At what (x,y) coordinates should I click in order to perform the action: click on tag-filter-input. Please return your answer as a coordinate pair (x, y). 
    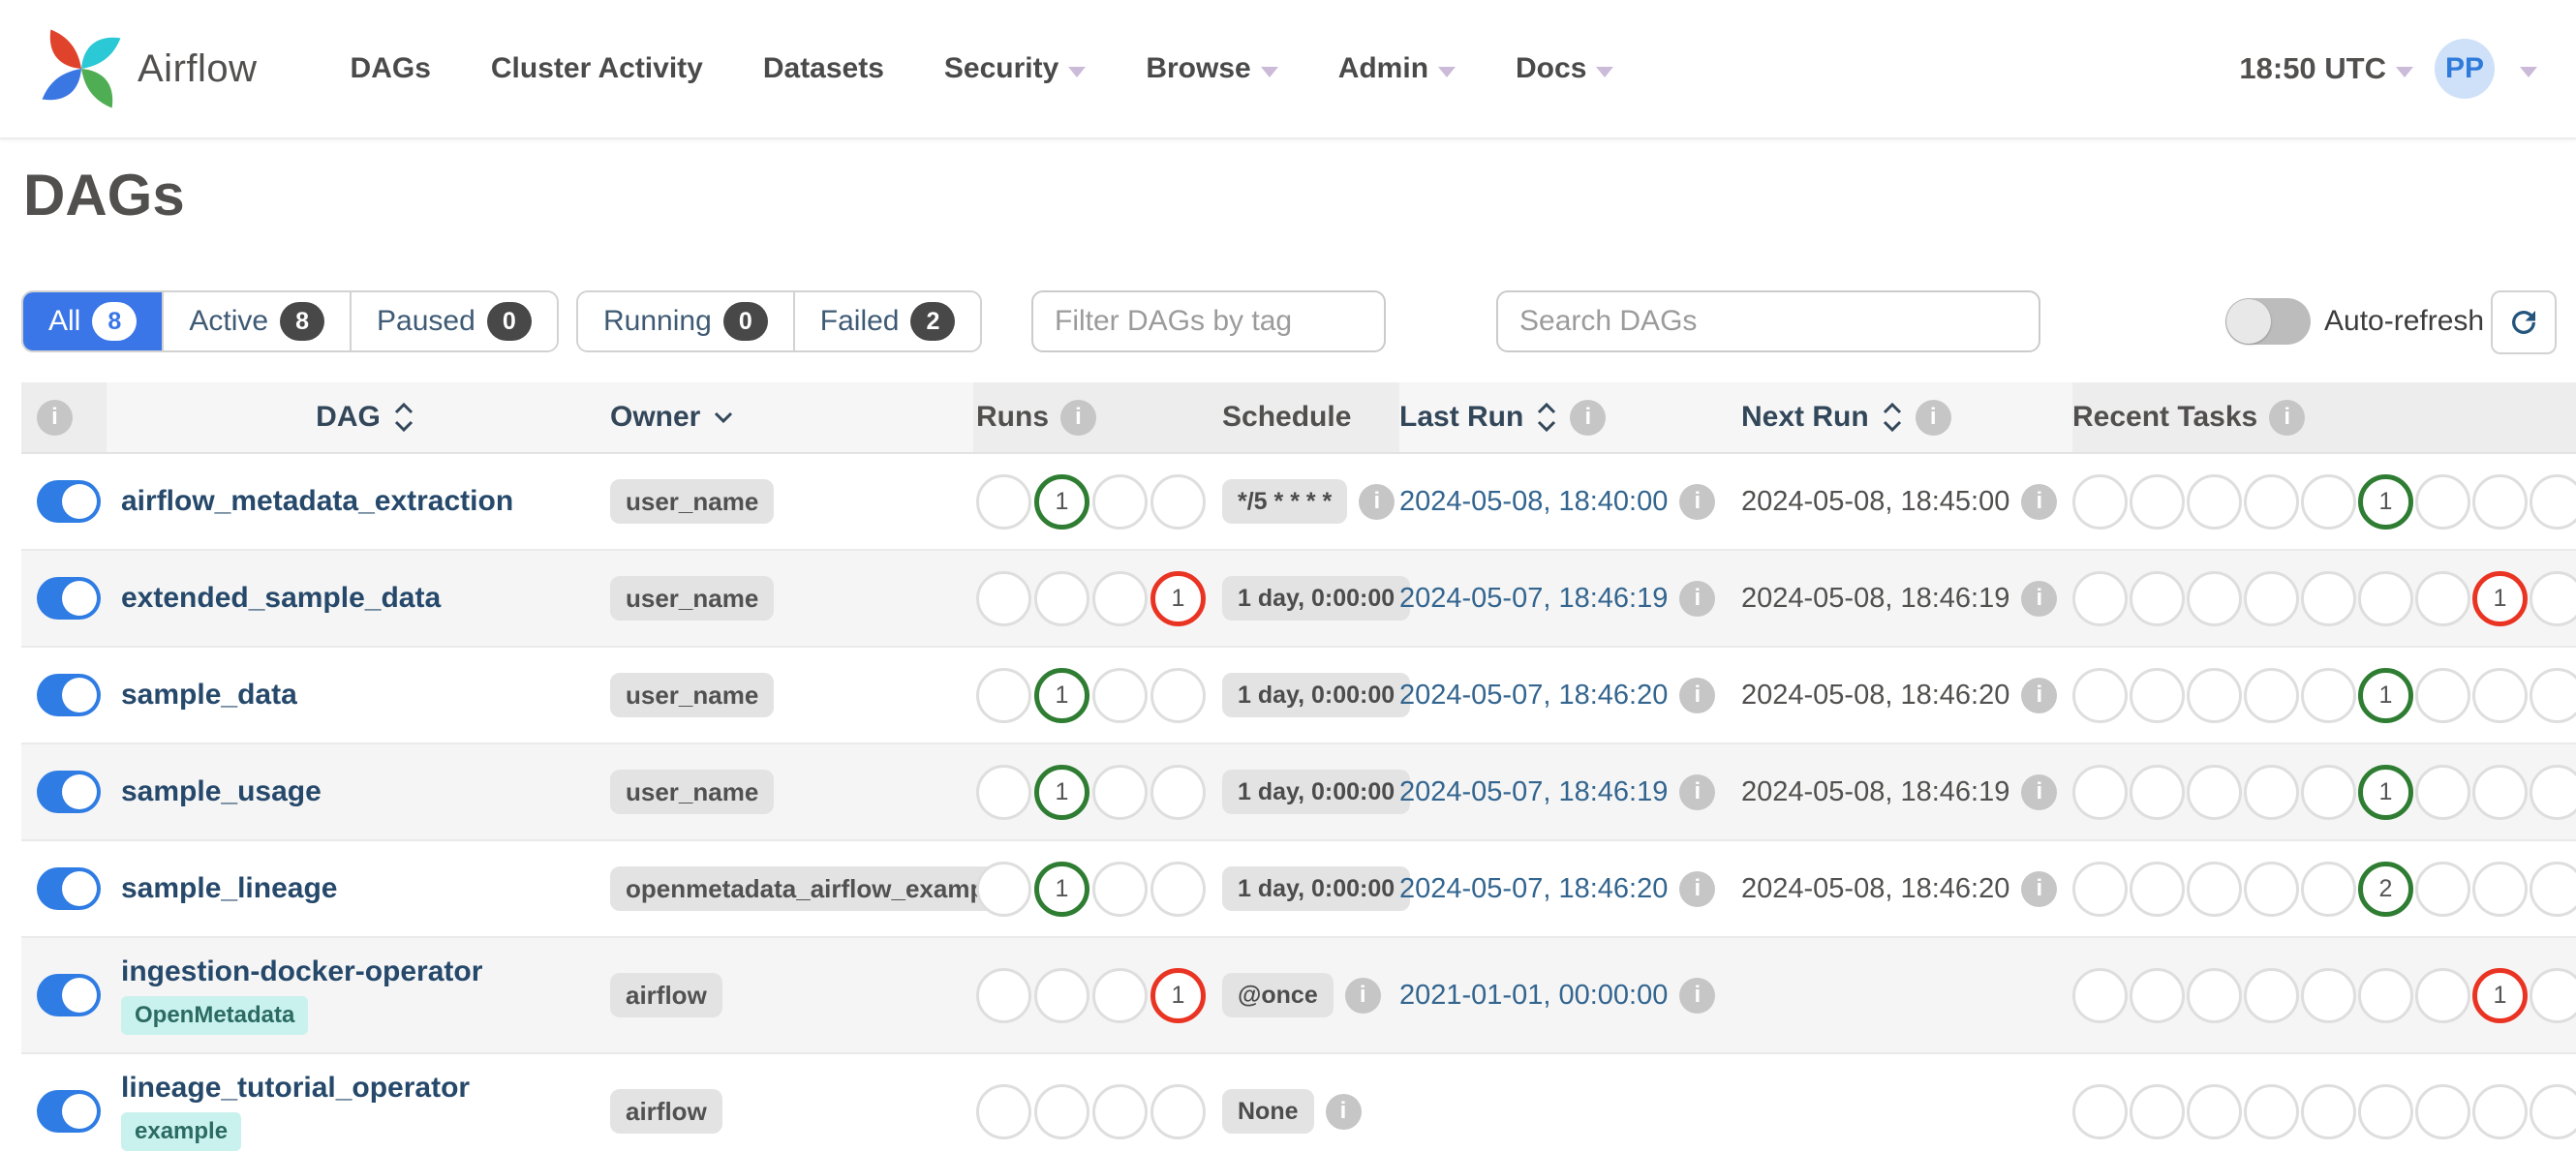
    Looking at the image, I should click on (1208, 321).